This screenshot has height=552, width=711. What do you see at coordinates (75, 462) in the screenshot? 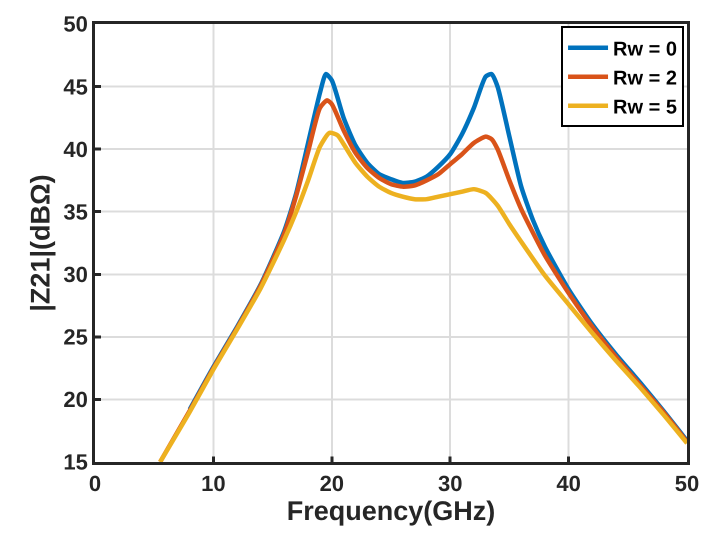
I see `y-tick-label: 15` at bounding box center [75, 462].